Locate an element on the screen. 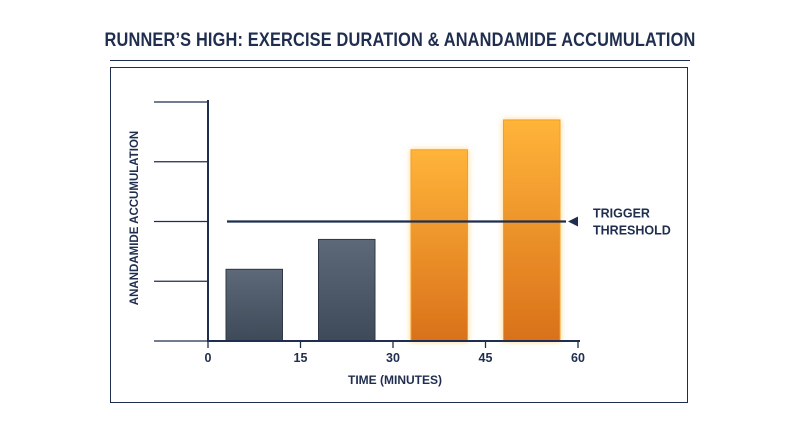 This screenshot has height=447, width=800. x-tick-label-45: 45 is located at coordinates (486, 358).